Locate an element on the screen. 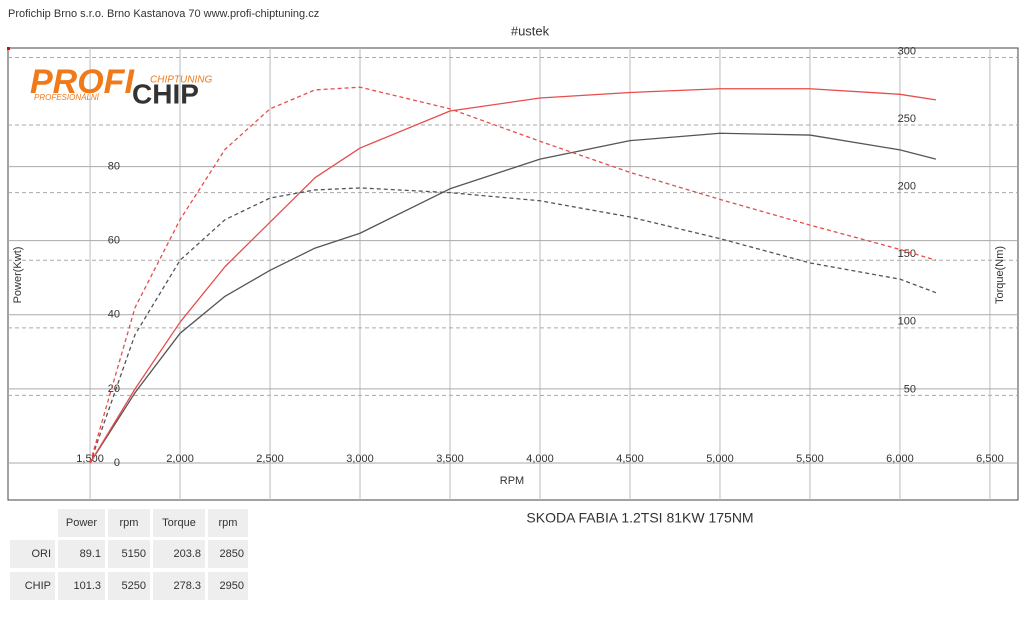 The image size is (1024, 618). y-tick-label: 60 is located at coordinates (114, 241).